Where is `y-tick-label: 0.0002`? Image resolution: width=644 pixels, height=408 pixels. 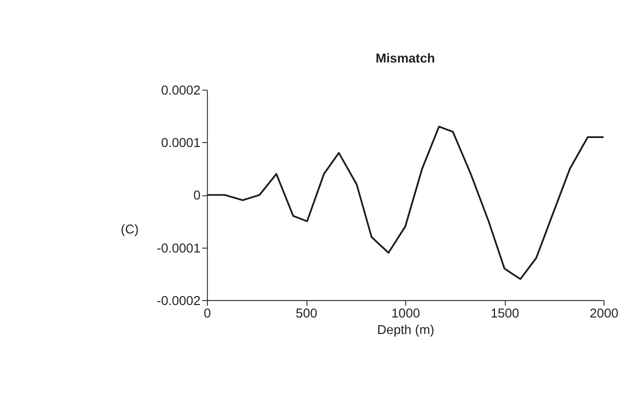
y-tick-label: 0.0002 is located at coordinates (180, 90).